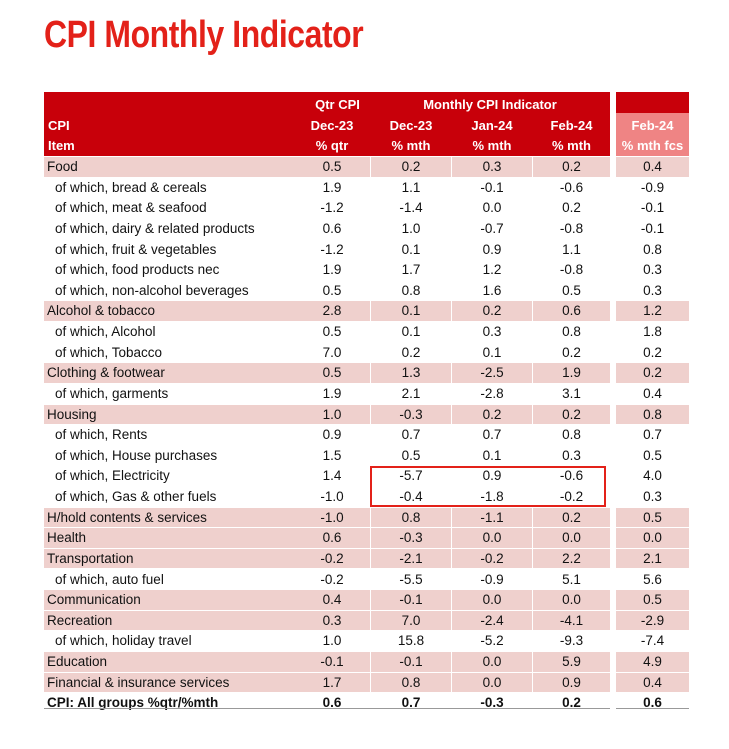 The width and height of the screenshot is (729, 749). What do you see at coordinates (332, 414) in the screenshot?
I see `row-value: 1.0` at bounding box center [332, 414].